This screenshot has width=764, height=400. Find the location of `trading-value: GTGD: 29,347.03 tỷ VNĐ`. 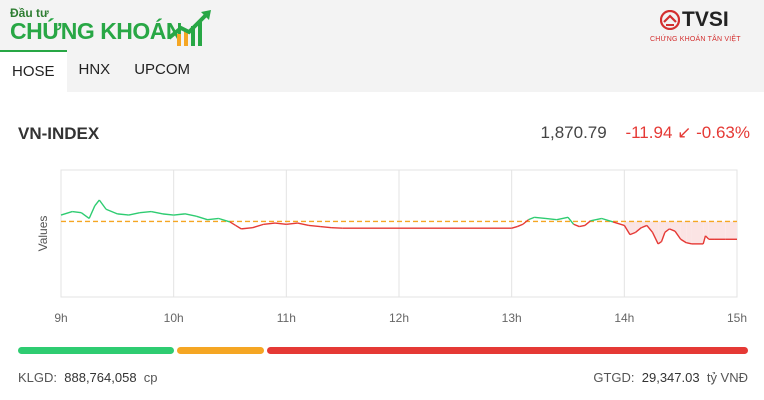

trading-value: GTGD: 29,347.03 tỷ VNĐ is located at coordinates (670, 377).